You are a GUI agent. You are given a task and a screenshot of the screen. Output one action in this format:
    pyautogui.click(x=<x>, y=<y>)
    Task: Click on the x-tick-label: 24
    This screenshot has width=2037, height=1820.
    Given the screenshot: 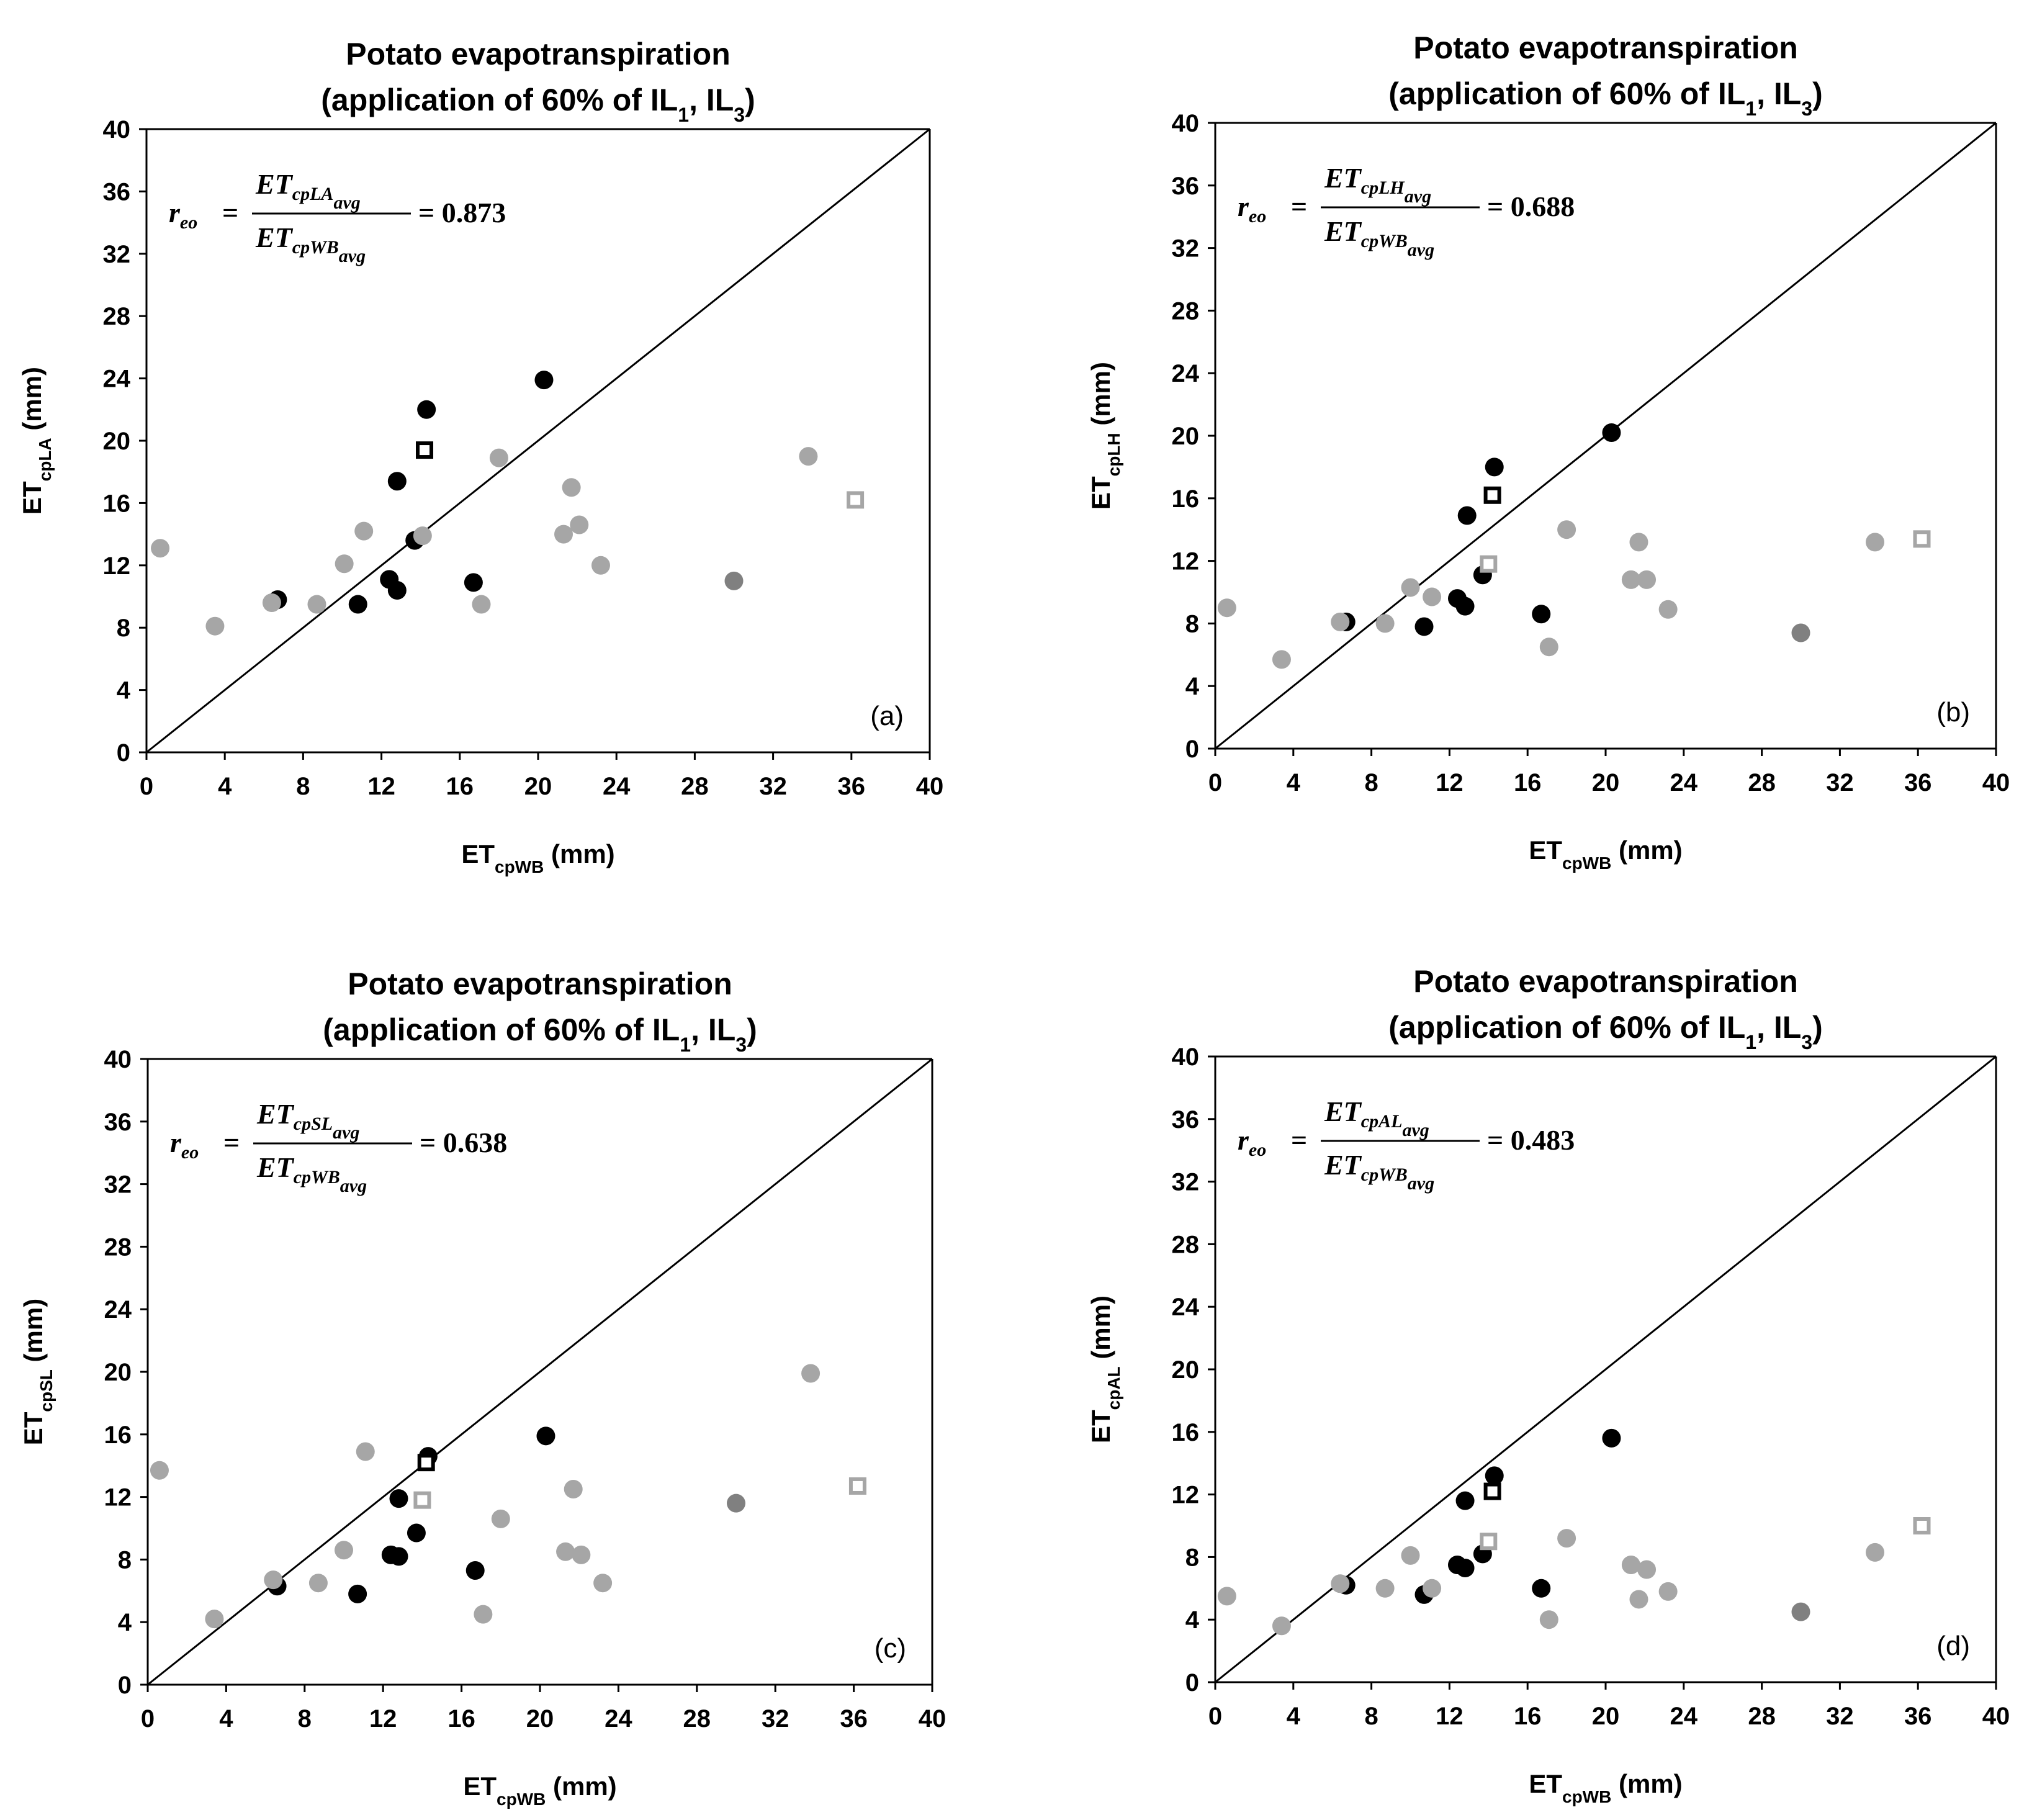 What is the action you would take?
    pyautogui.click(x=1684, y=783)
    